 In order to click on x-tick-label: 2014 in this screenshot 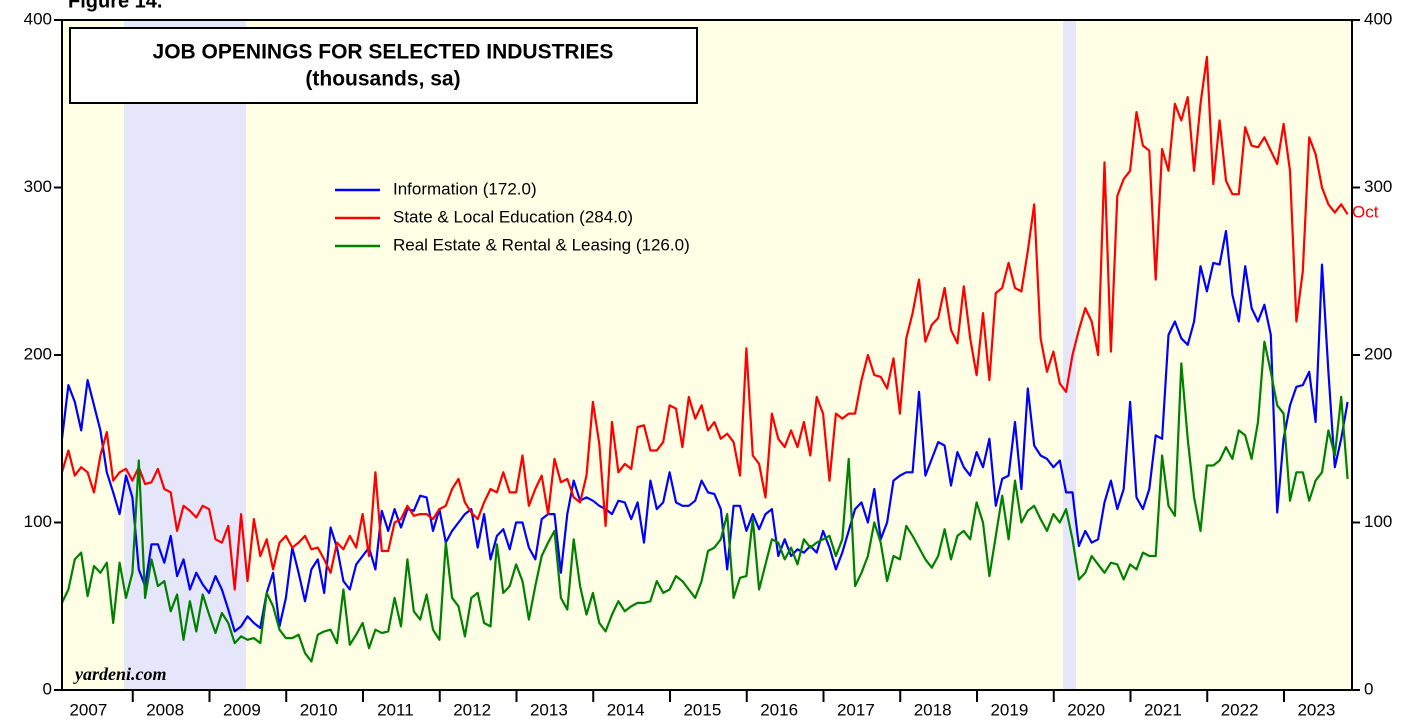, I will do `click(626, 709)`.